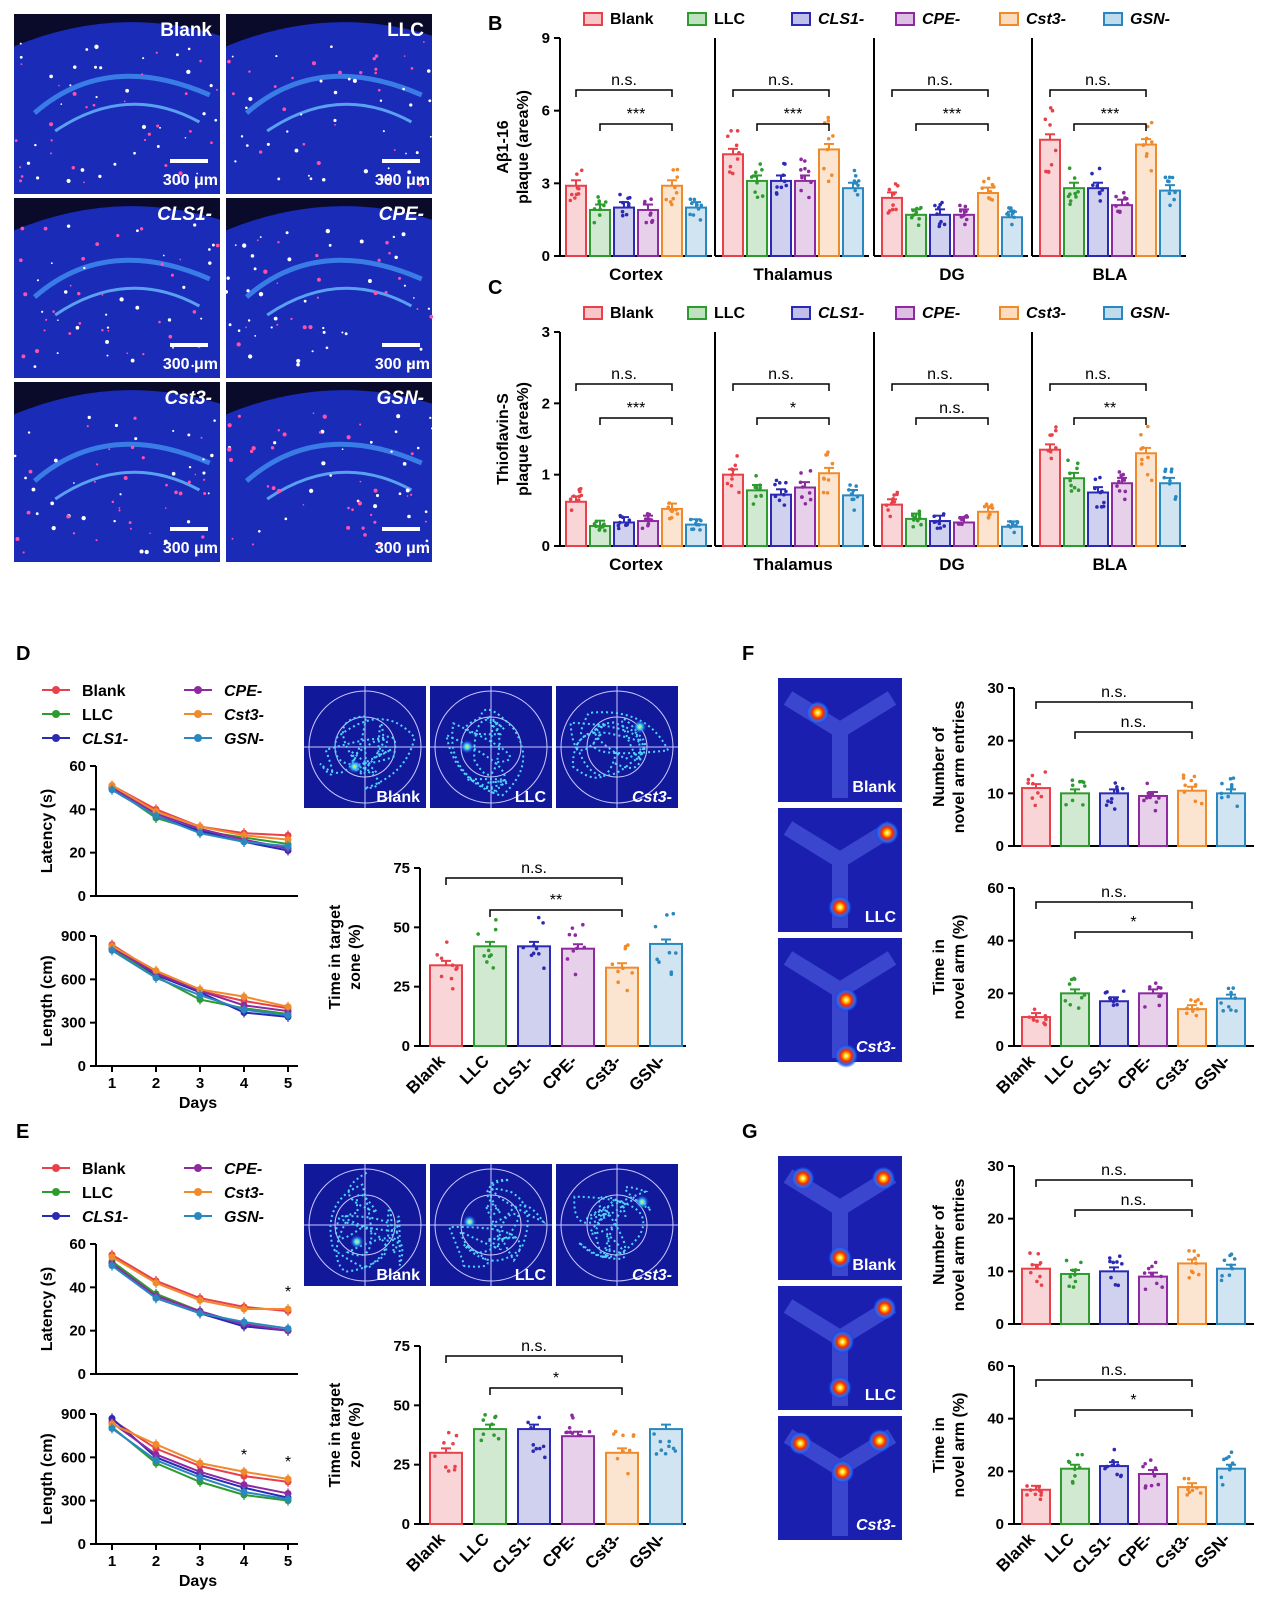  Describe the element at coordinates (288, 1561) in the screenshot. I see `x-tick-label: 5` at that location.